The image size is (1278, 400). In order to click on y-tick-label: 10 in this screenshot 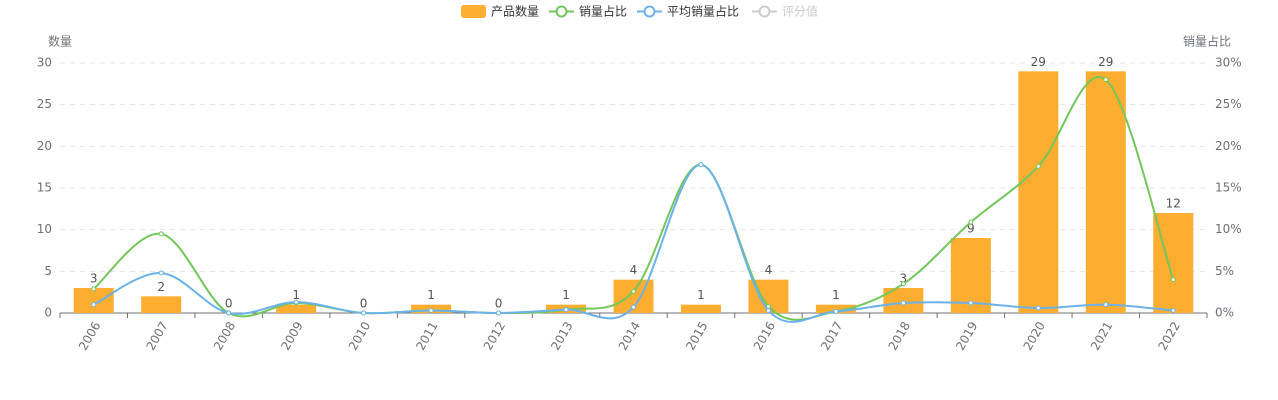, I will do `click(44, 229)`.